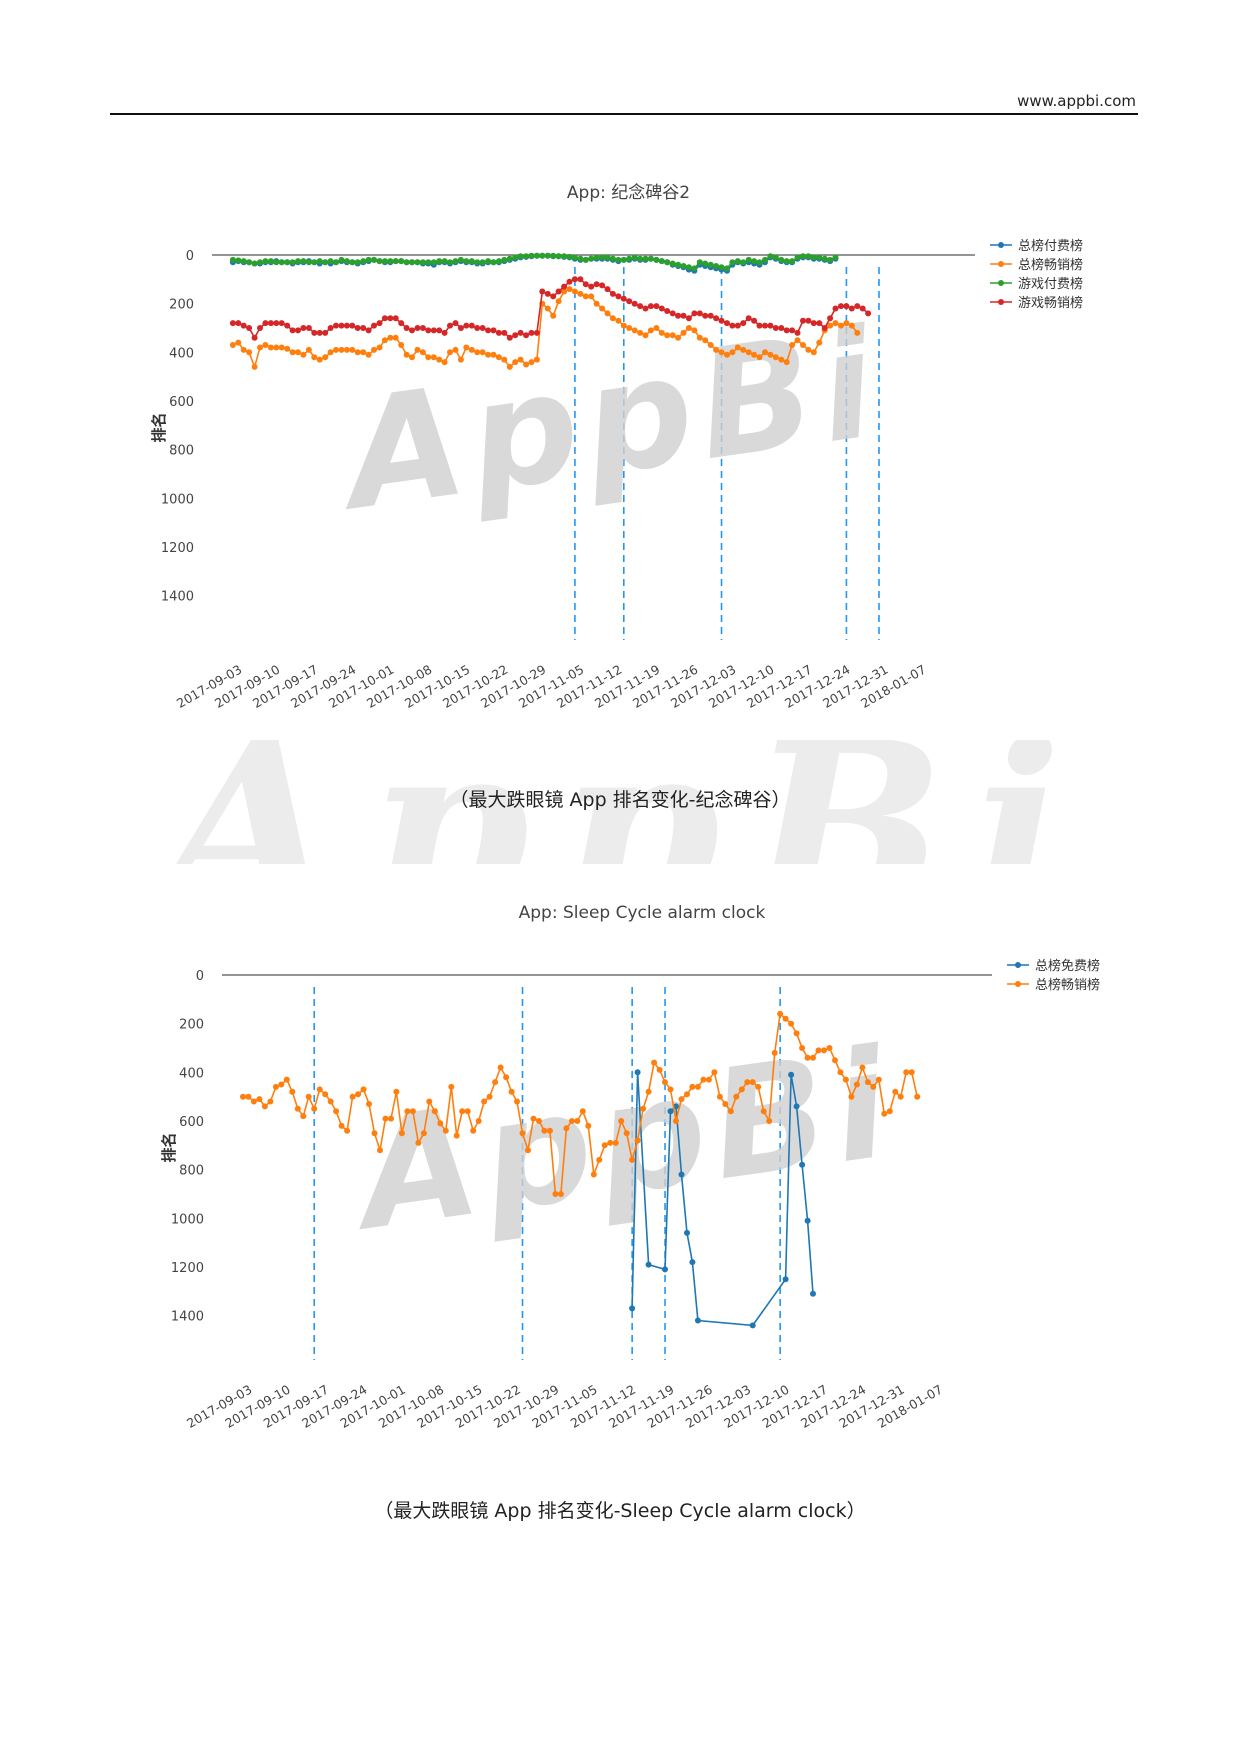 This screenshot has width=1240, height=1754. Describe the element at coordinates (1076, 101) in the screenshot. I see `site-url: www.appbi.com` at that location.